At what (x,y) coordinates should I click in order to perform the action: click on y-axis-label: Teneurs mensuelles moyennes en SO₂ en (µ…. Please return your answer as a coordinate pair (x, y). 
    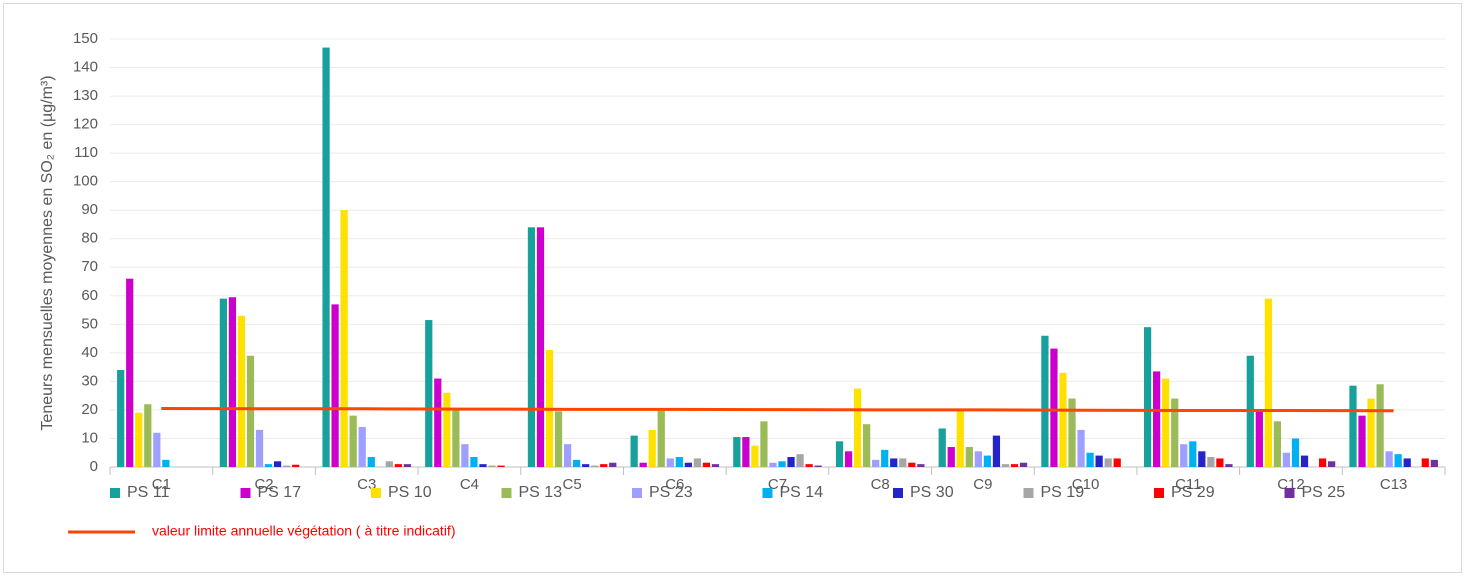
    Looking at the image, I should click on (47, 252).